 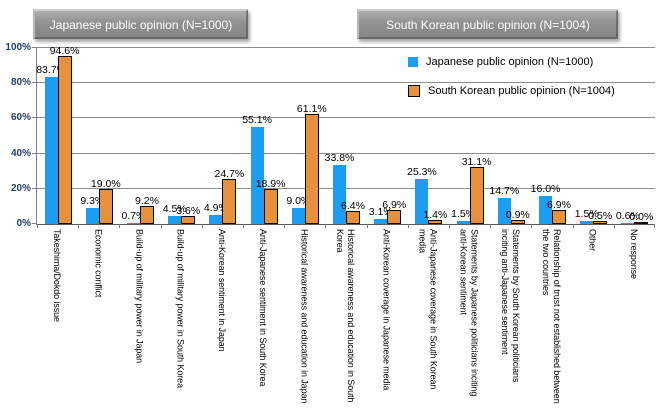 I want to click on legend-label-south-korean: South Korean public opinion (N=1004), so click(x=521, y=91).